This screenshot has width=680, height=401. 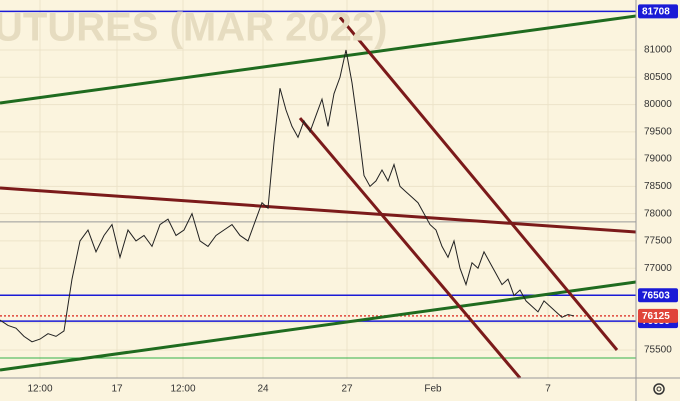 I want to click on trendline, so click(x=318, y=210).